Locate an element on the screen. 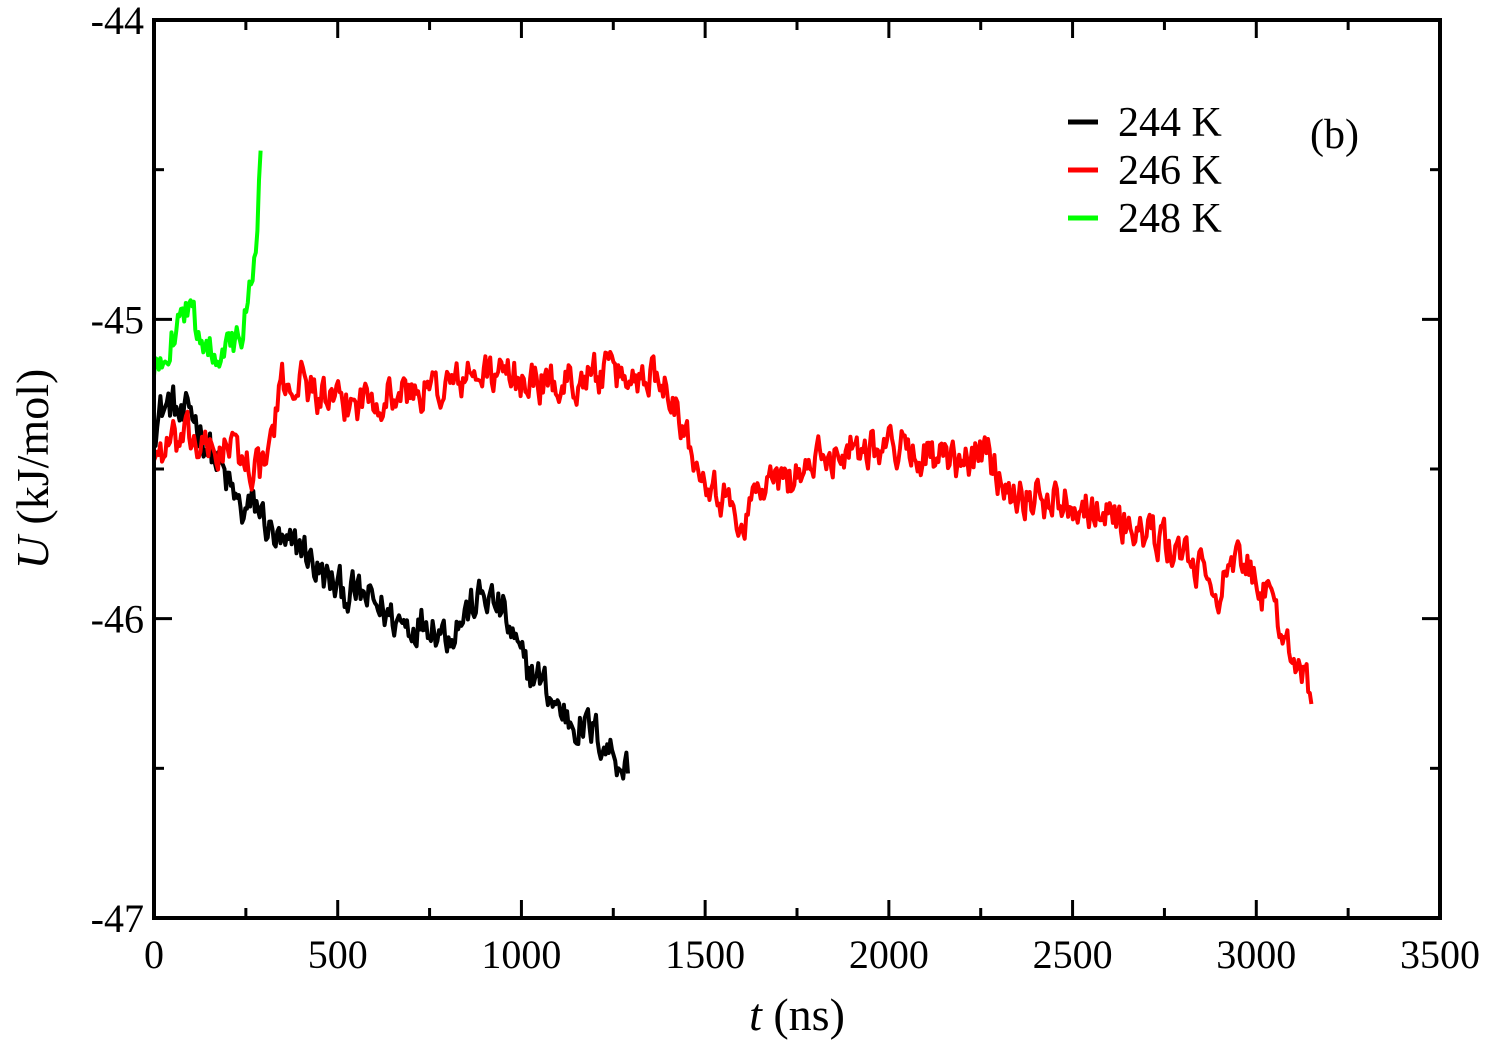 This screenshot has width=1495, height=1041. y-axis-title: U (kJ/mol) is located at coordinates (32, 469).